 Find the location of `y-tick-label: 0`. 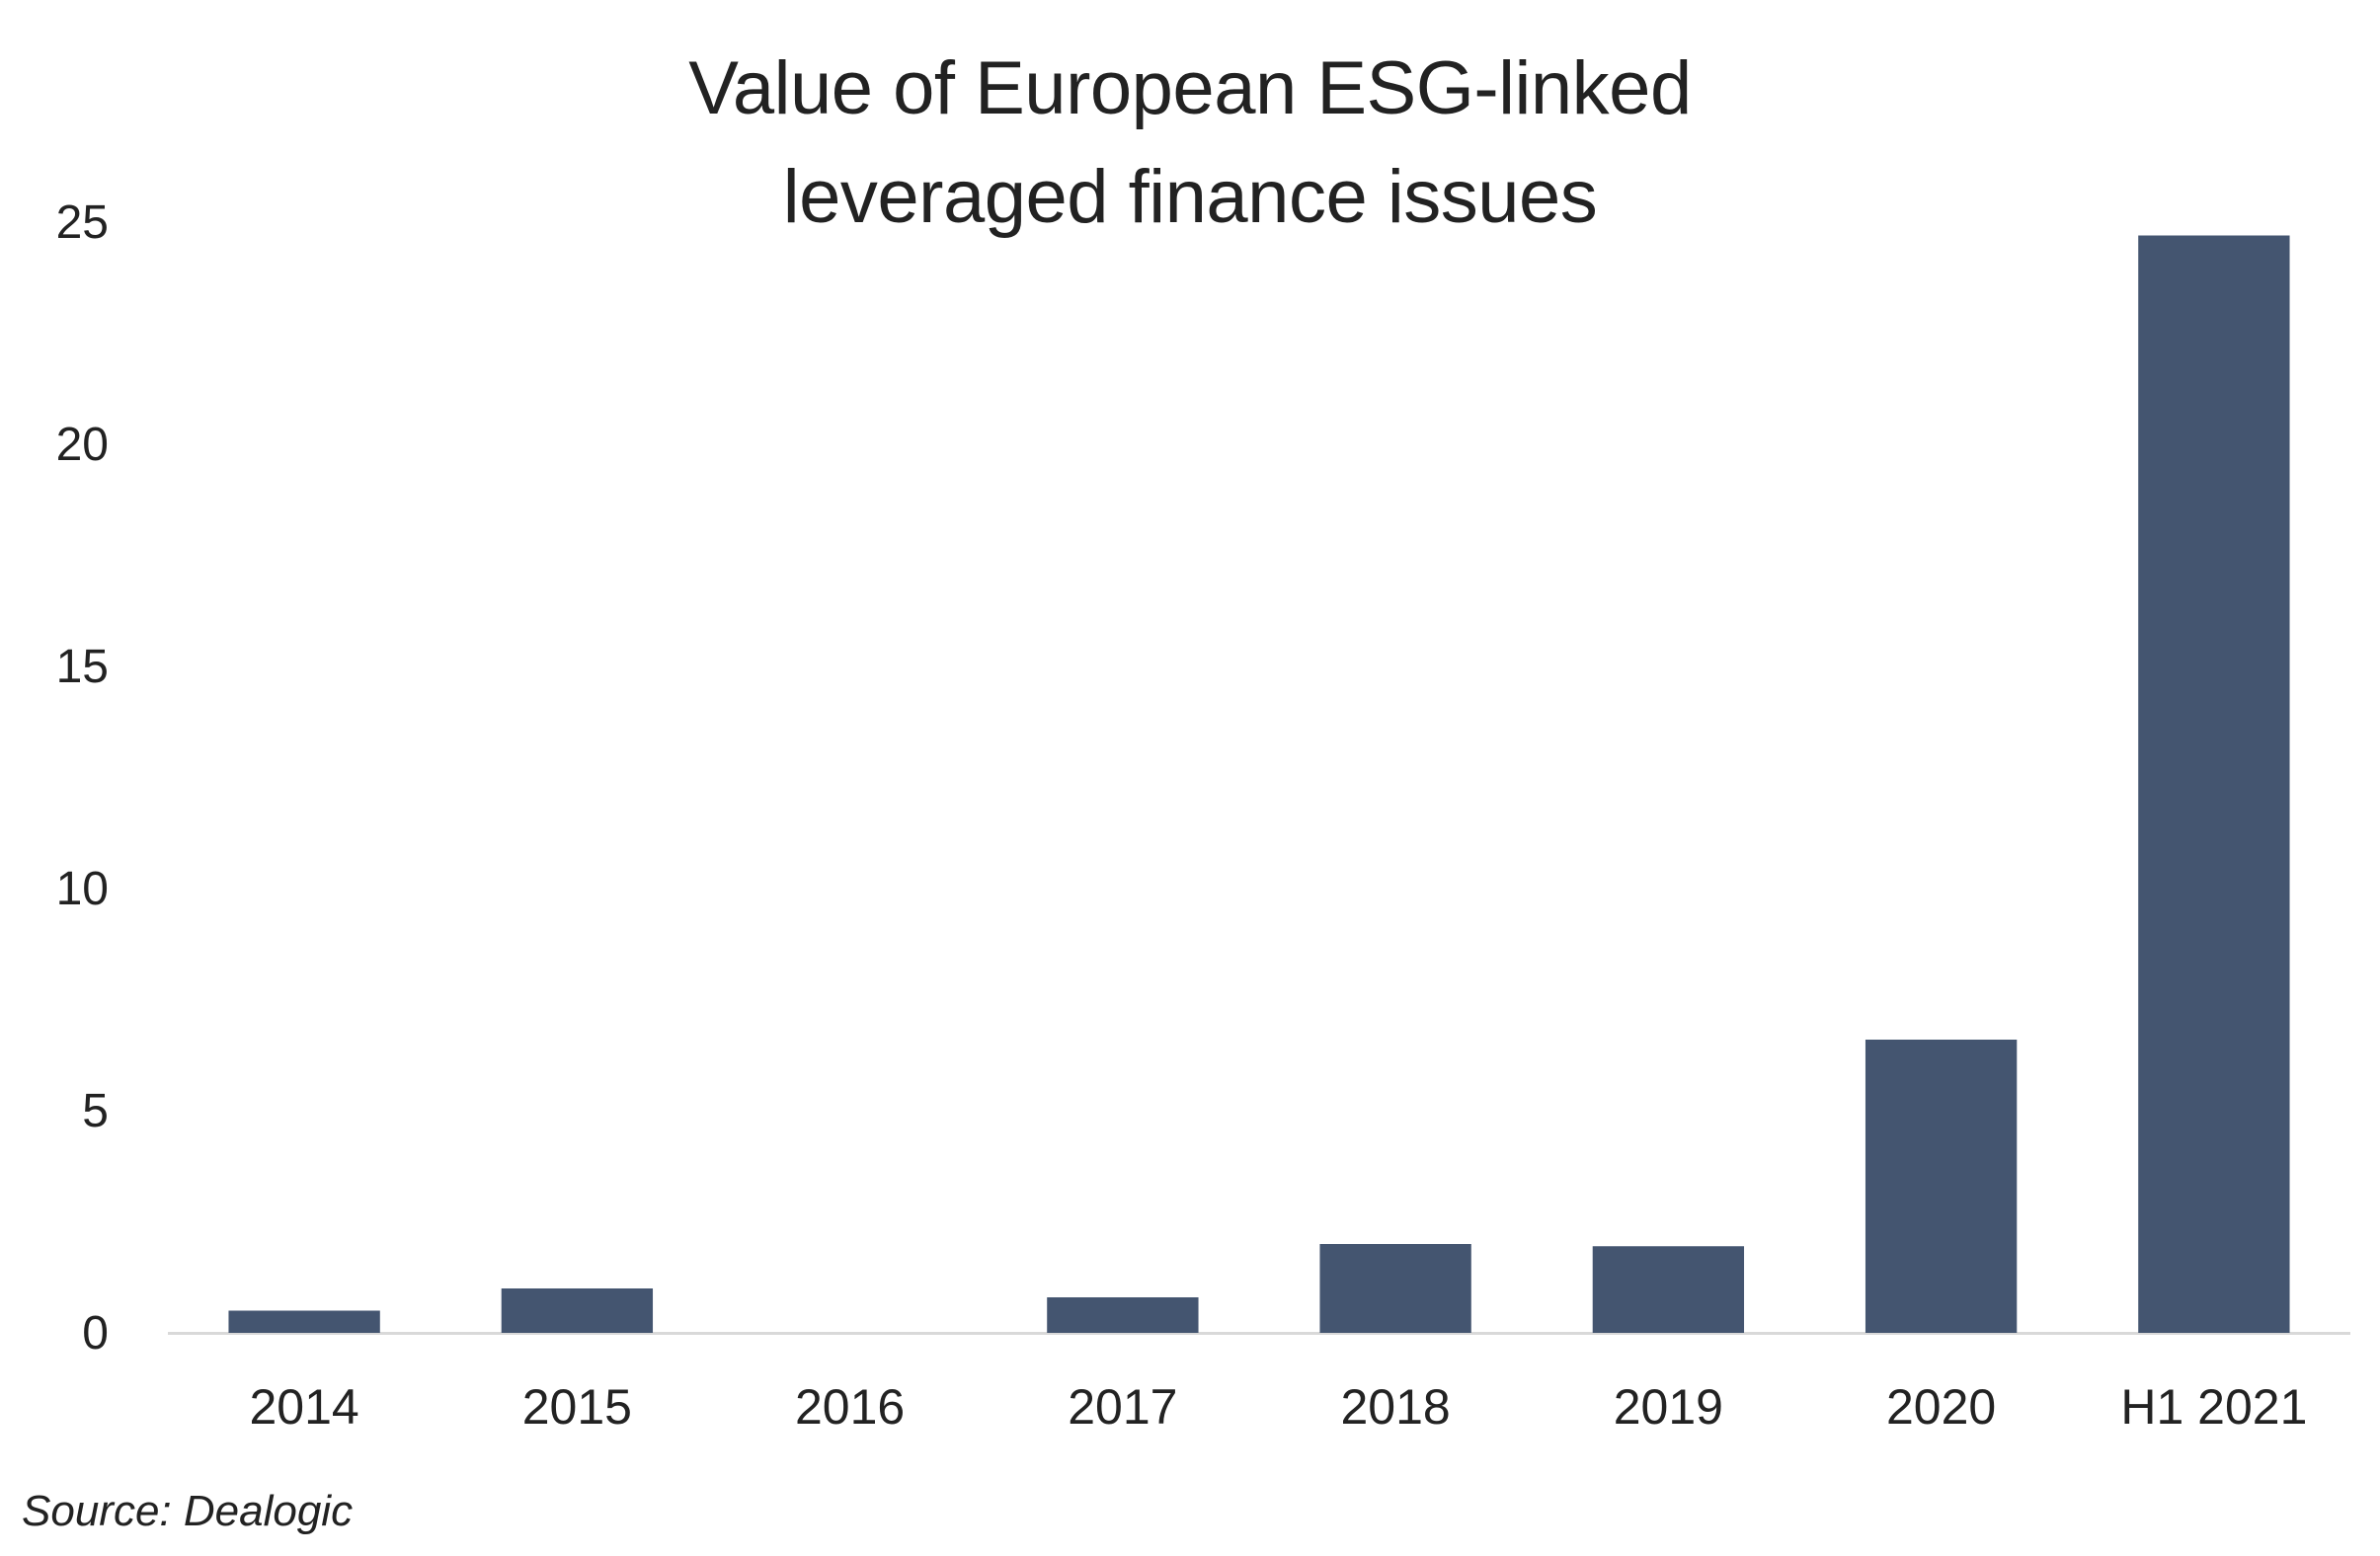

y-tick-label: 0 is located at coordinates (95, 1333).